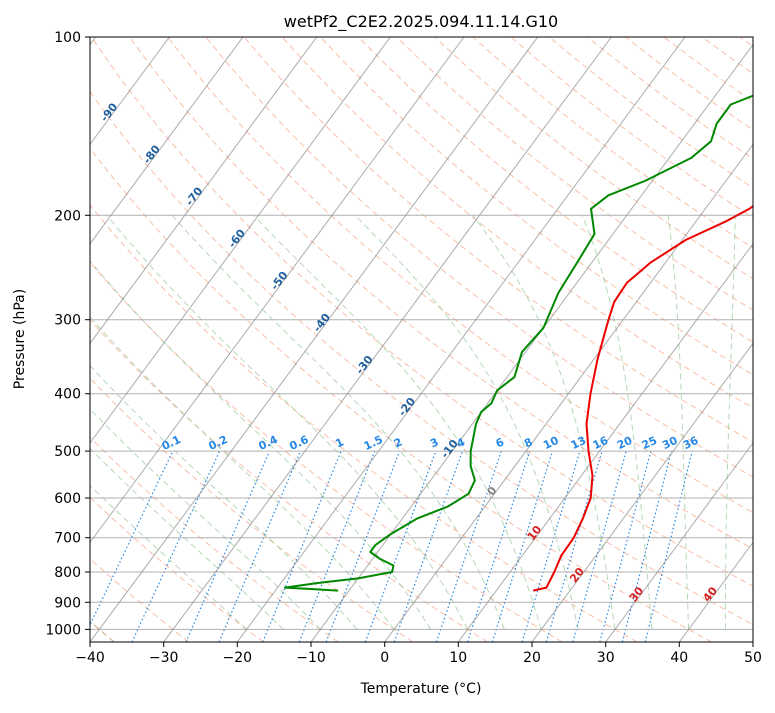 The width and height of the screenshot is (775, 713). I want to click on mixing-ratio-label: 20, so click(625, 443).